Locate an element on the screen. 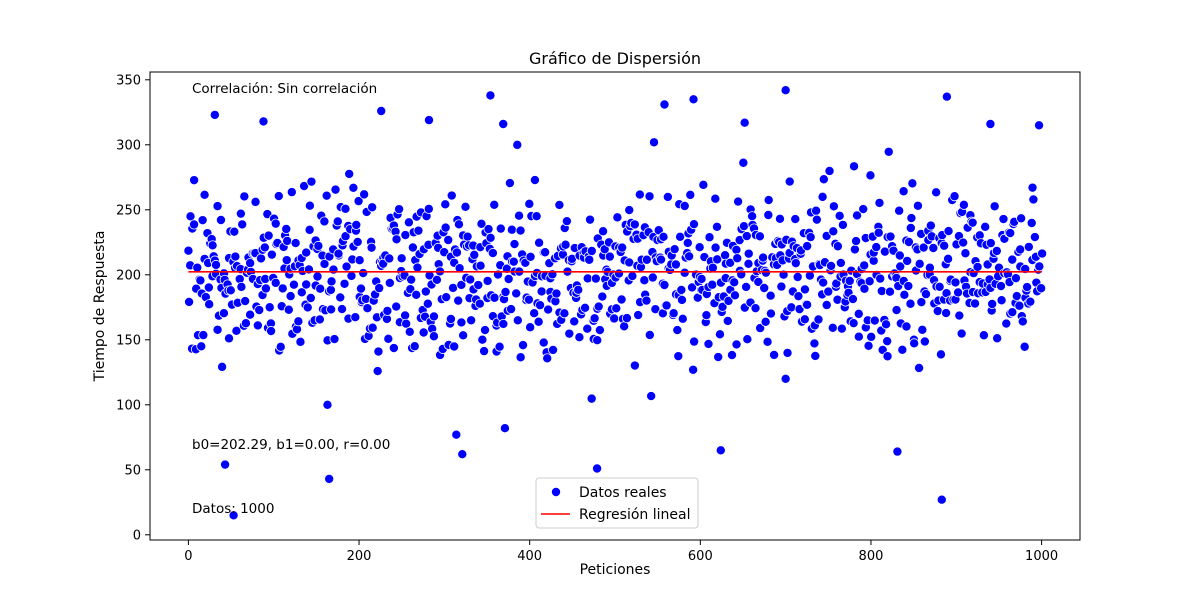 The image size is (1200, 600). legend-box is located at coordinates (617, 503).